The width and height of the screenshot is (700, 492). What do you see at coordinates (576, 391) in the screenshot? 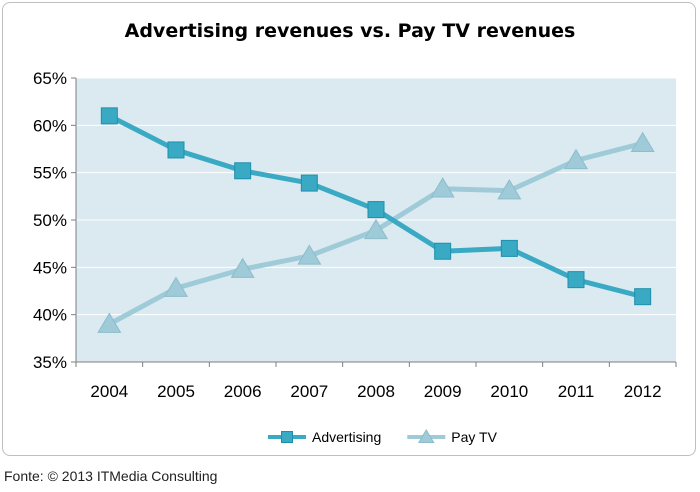
I see `x-tick-label: 2011` at bounding box center [576, 391].